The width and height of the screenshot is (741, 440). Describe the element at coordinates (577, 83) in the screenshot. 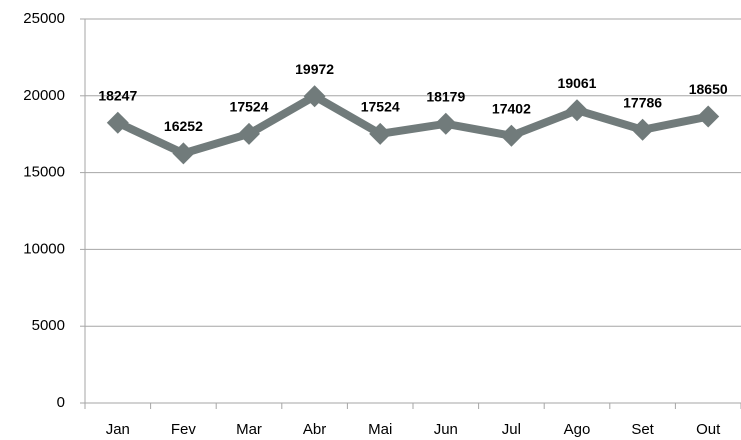

I see `data-label: 19061` at that location.